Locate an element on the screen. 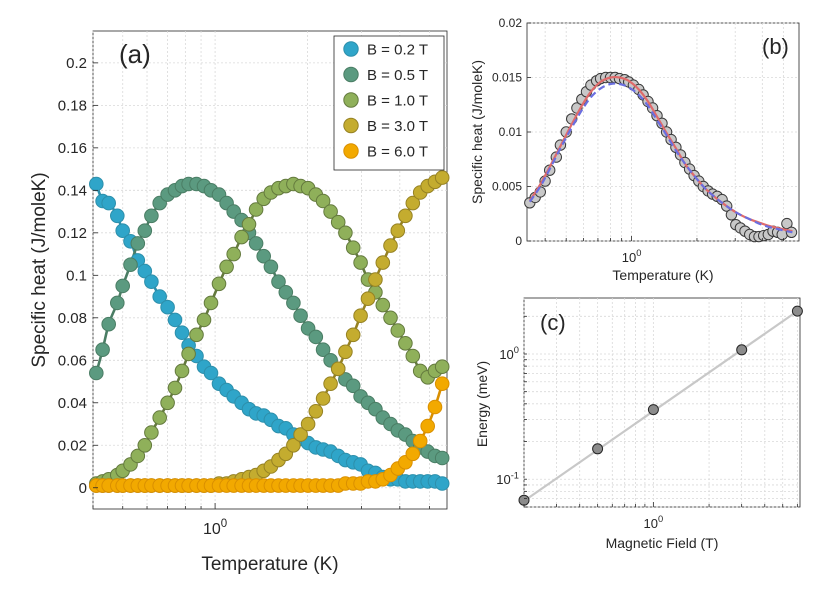 The image size is (830, 593). panel-b-label: (b) is located at coordinates (775, 46).